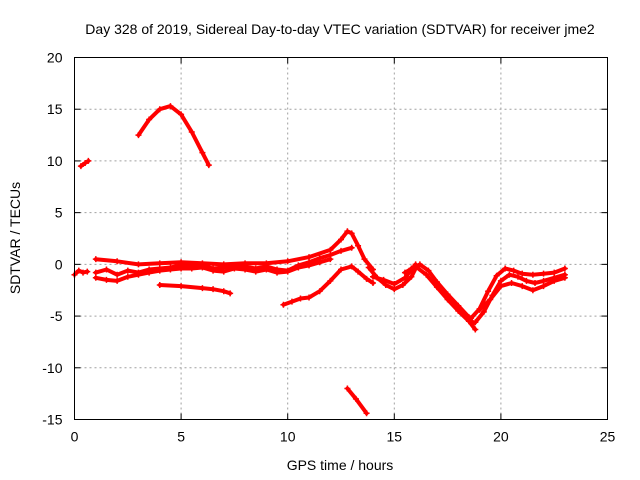 The image size is (640, 480). Describe the element at coordinates (59, 213) in the screenshot. I see `y-tick-label: 5` at that location.